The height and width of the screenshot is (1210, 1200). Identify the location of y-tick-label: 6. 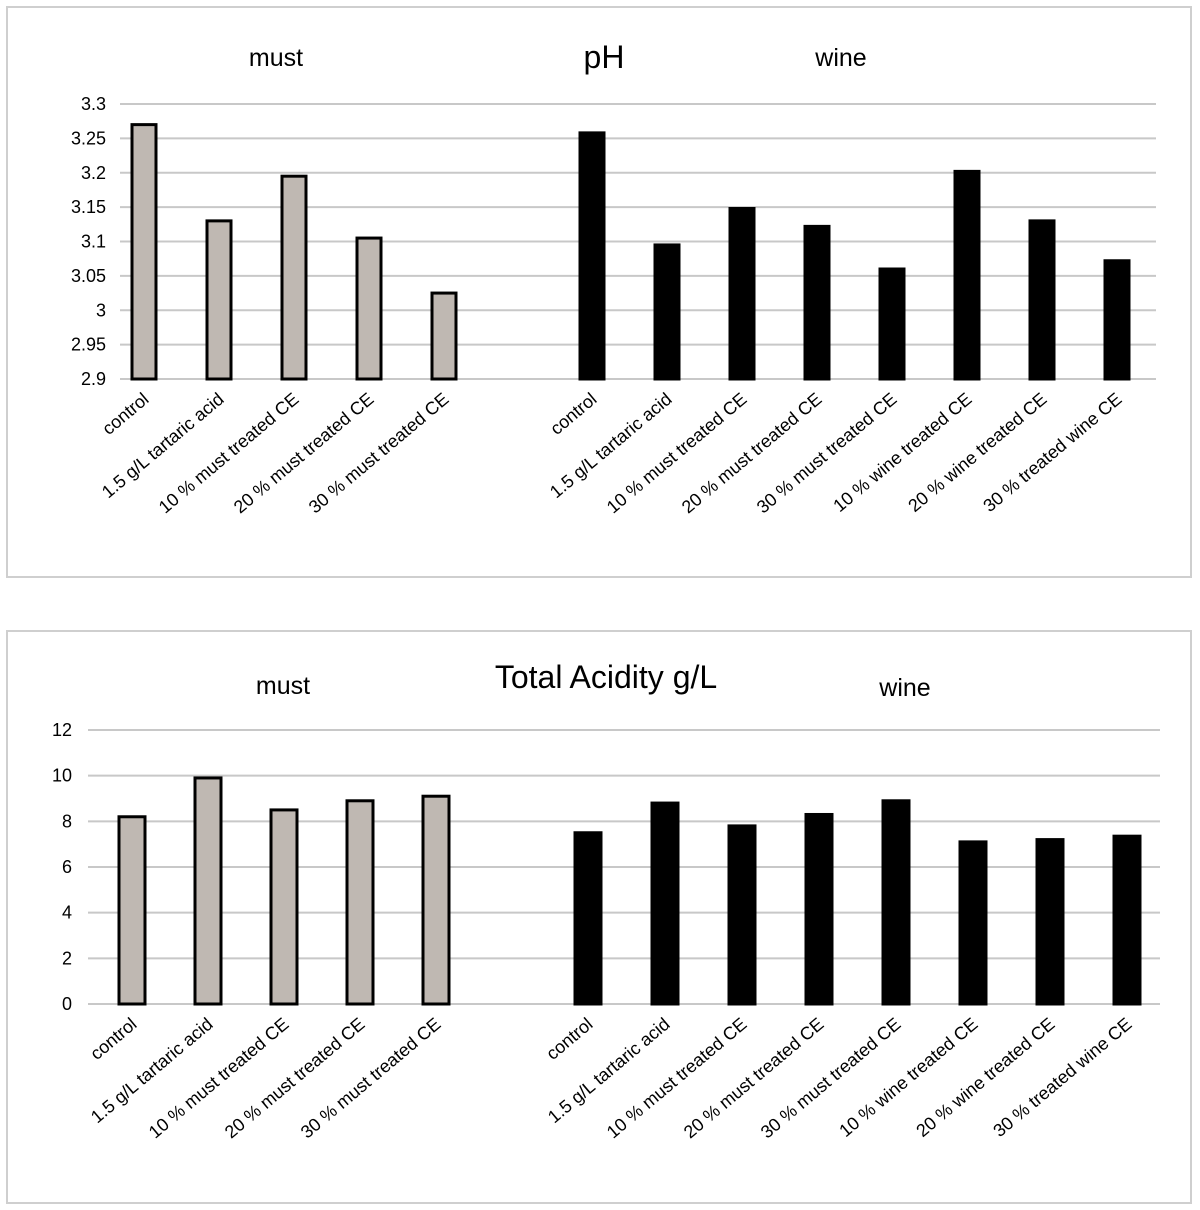
(67, 867).